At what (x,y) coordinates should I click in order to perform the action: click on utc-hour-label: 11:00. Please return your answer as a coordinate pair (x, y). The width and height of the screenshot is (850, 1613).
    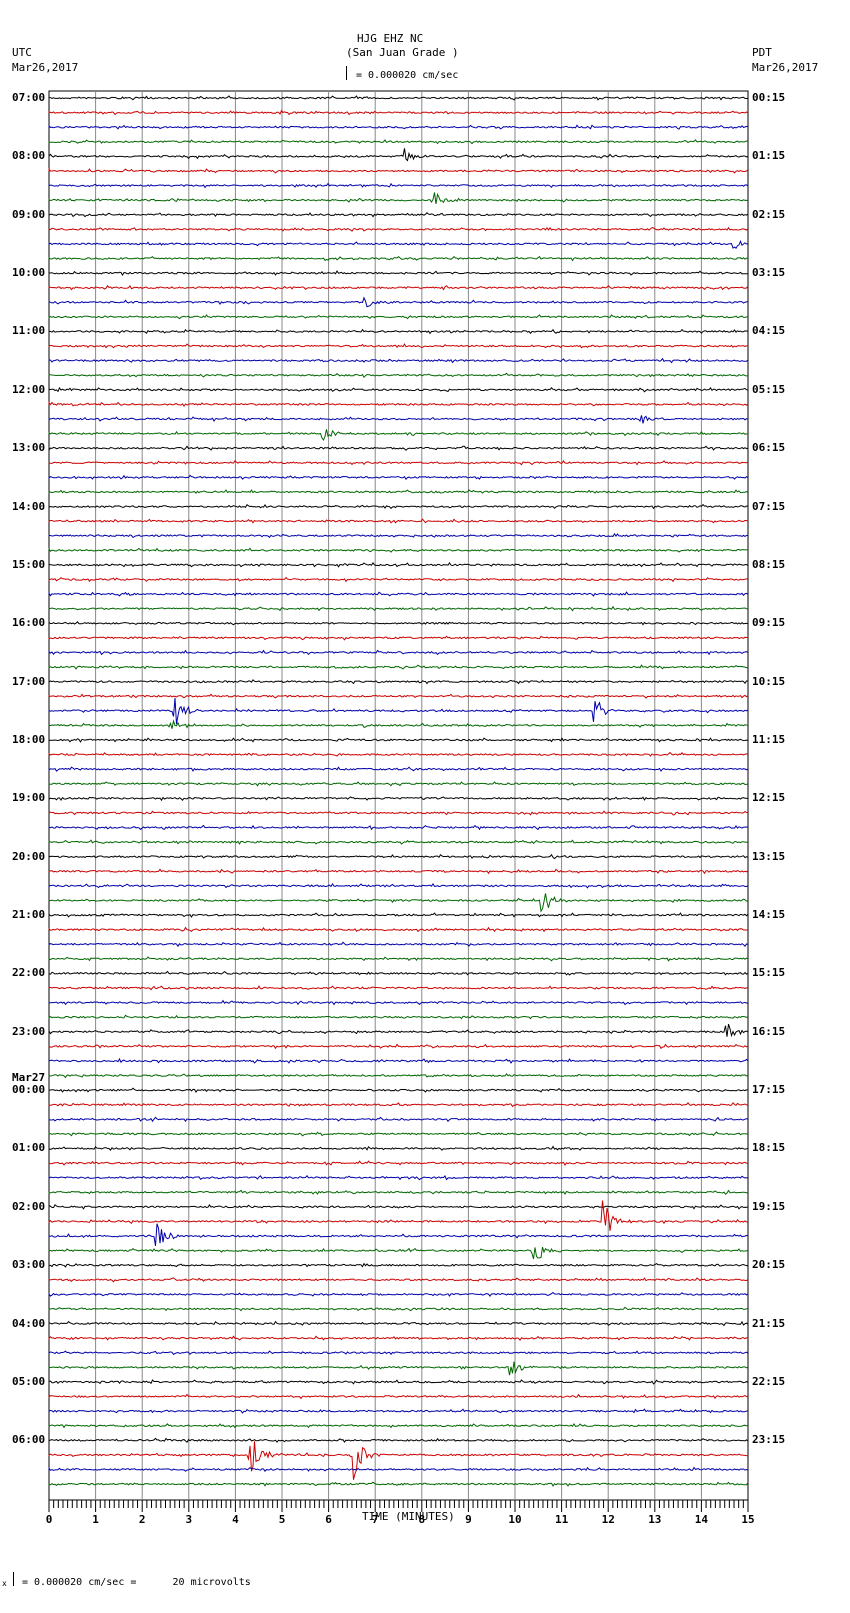
    Looking at the image, I should click on (29, 331).